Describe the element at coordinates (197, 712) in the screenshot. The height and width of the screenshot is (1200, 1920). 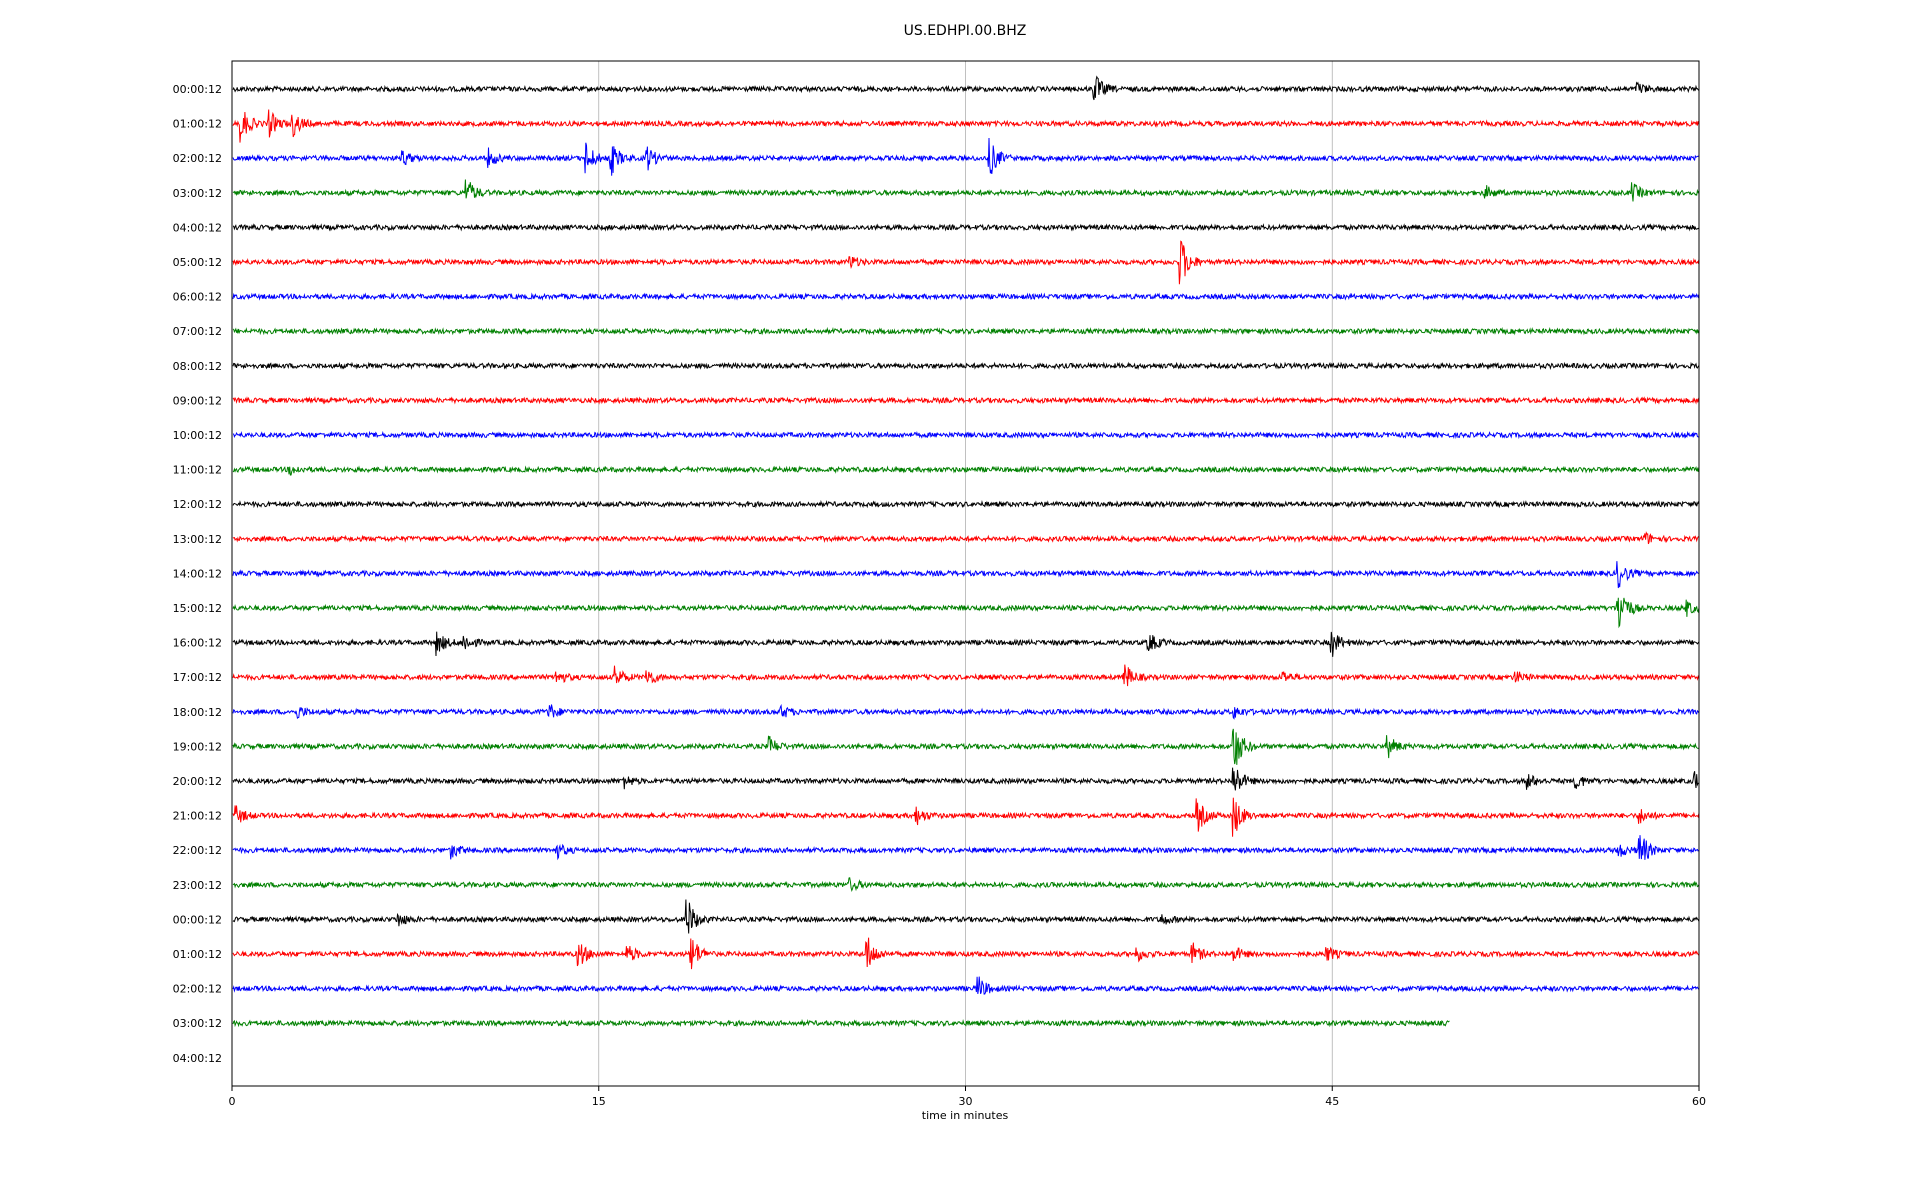
I see `row-label: 18:00:12` at that location.